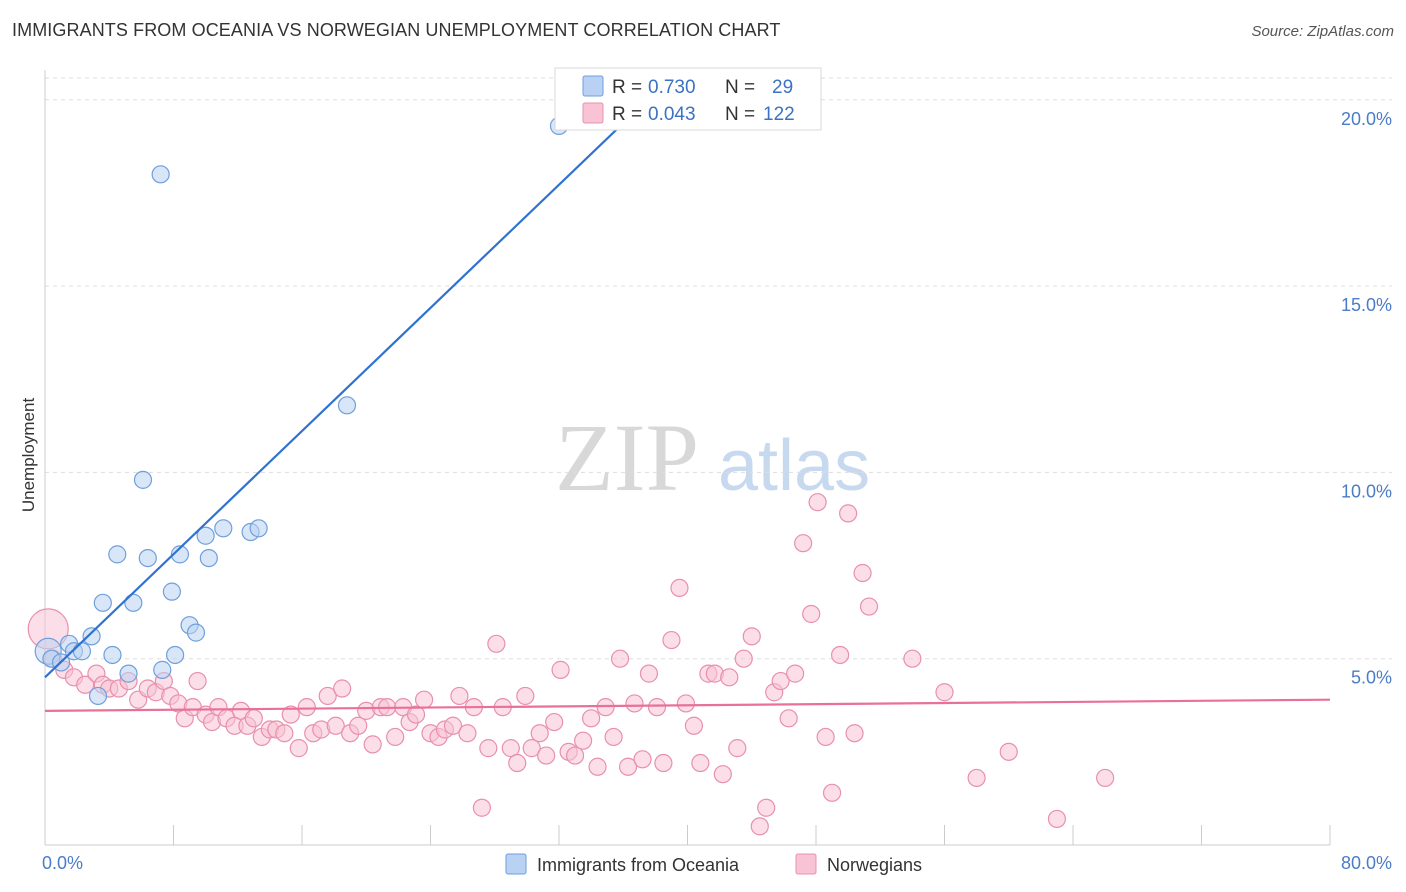  Describe the element at coordinates (627, 114) in the screenshot. I see `legend-r-label-norwegians: R =` at that location.